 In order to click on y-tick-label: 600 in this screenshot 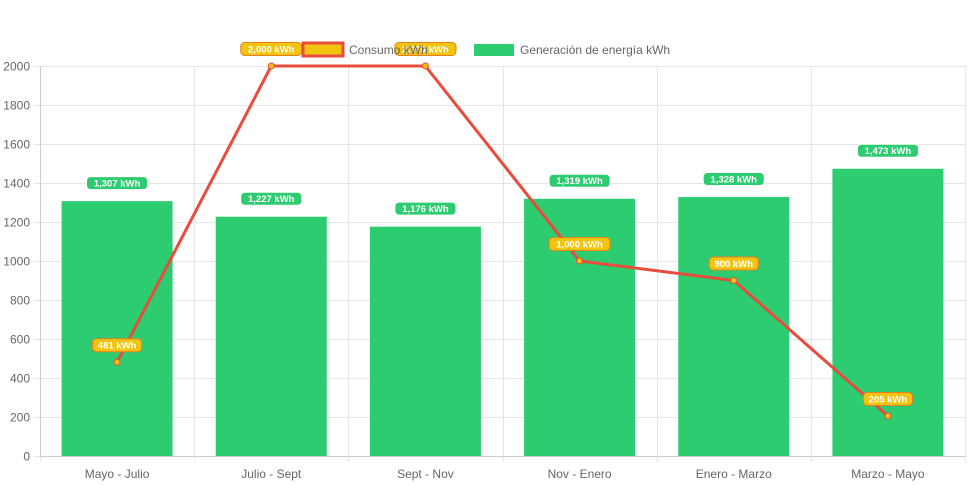, I will do `click(20, 340)`.